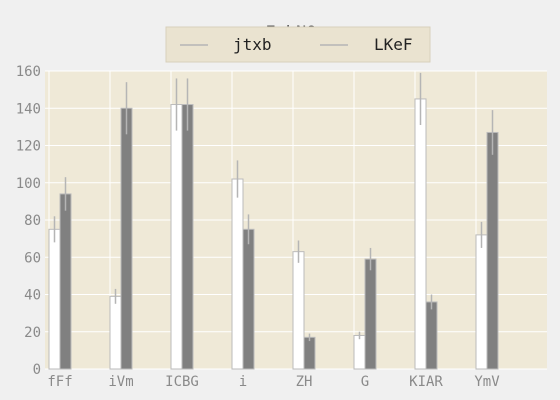 This screenshot has height=400, width=560. I want to click on bar-LKeF-G, so click(370, 314).